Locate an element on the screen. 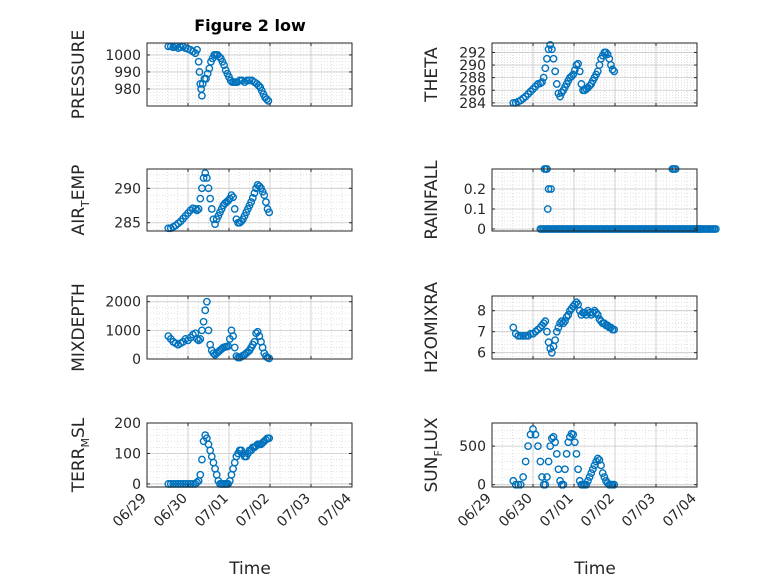 The width and height of the screenshot is (778, 583). y-tick-label: 500 is located at coordinates (472, 447).